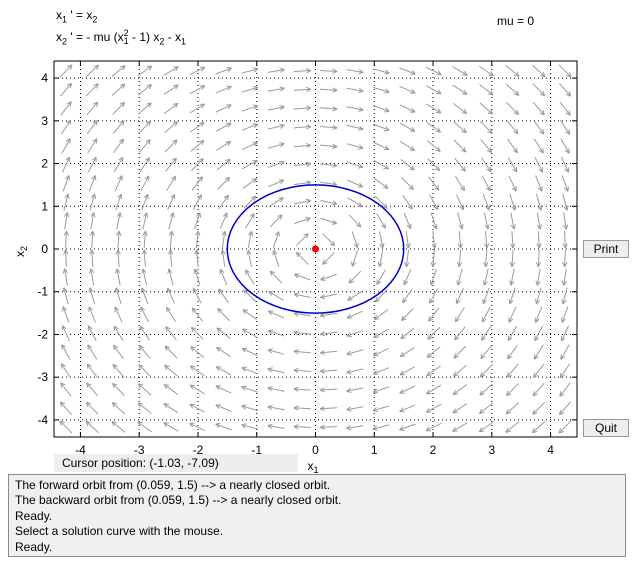 The image size is (636, 561). I want to click on y-axis-label: x2, so click(21, 251).